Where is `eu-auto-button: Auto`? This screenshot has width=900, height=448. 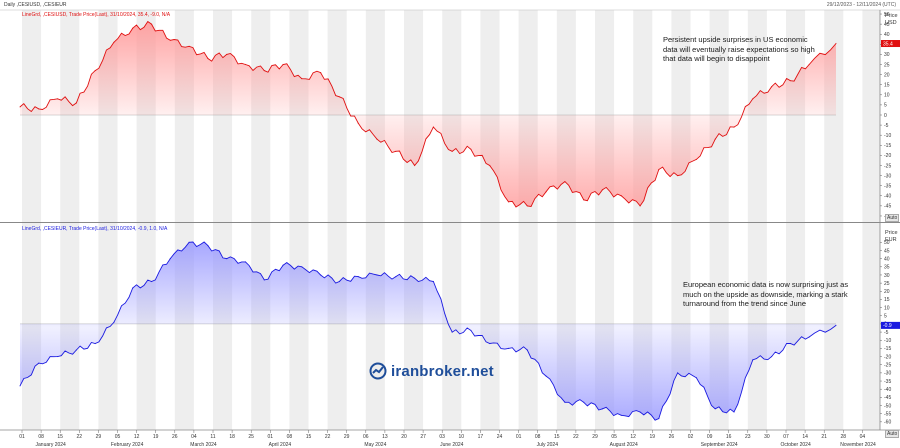
eu-auto-button: Auto is located at coordinates (892, 434).